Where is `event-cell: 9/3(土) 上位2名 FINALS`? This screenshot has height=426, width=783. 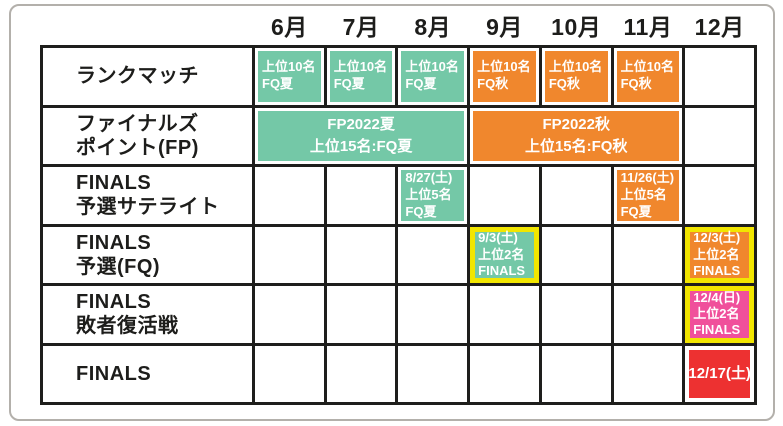
event-cell: 9/3(土) 上位2名 FINALS is located at coordinates (504, 254).